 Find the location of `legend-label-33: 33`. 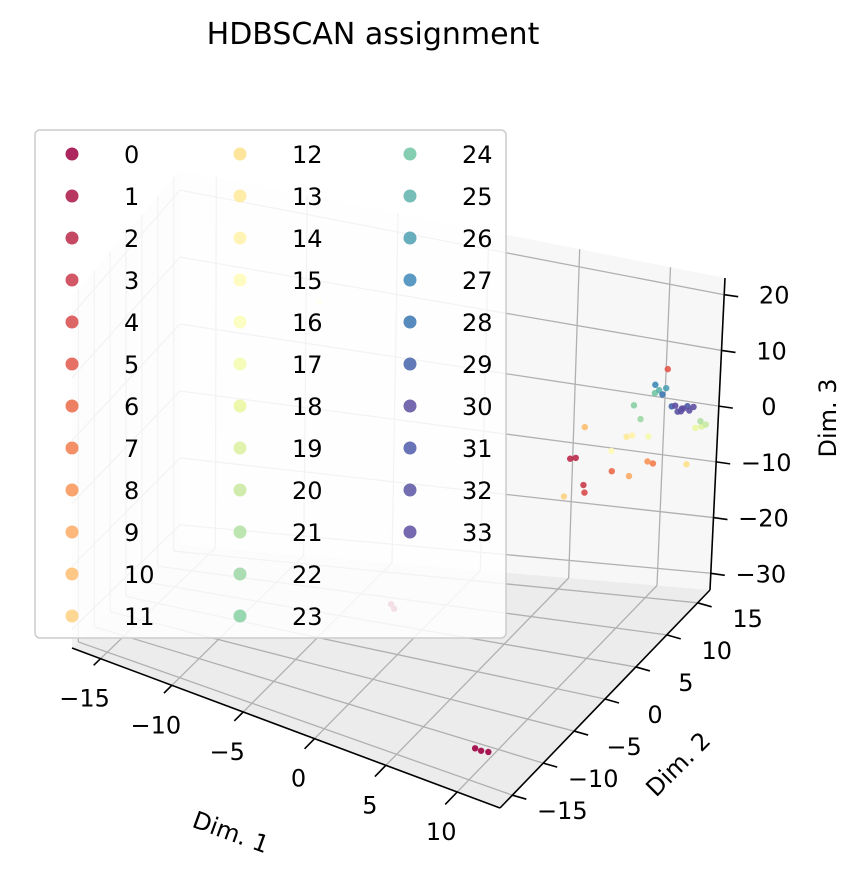

legend-label-33: 33 is located at coordinates (477, 533).